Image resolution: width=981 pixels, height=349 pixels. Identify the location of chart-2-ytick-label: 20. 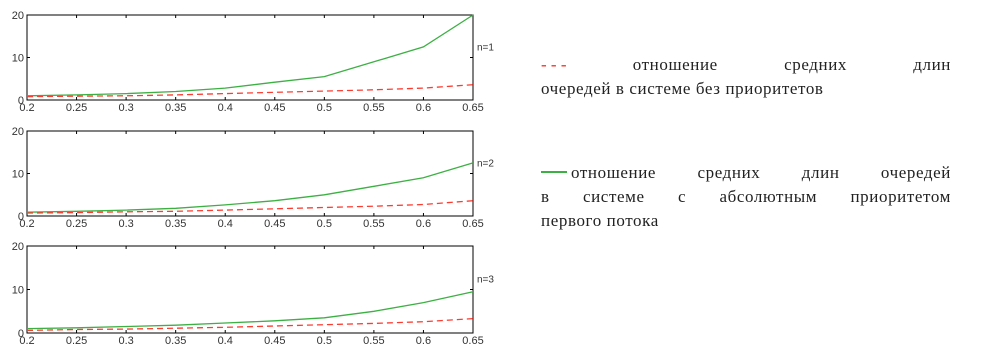
(18, 132).